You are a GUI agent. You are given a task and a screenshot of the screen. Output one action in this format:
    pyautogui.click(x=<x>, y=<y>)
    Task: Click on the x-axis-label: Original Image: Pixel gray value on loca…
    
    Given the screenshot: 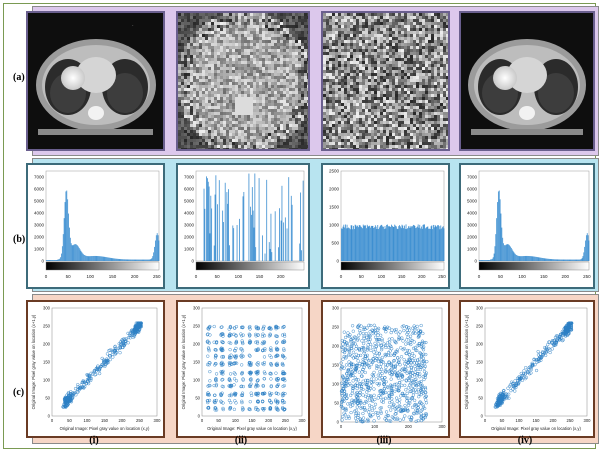 What is the action you would take?
    pyautogui.click(x=105, y=428)
    